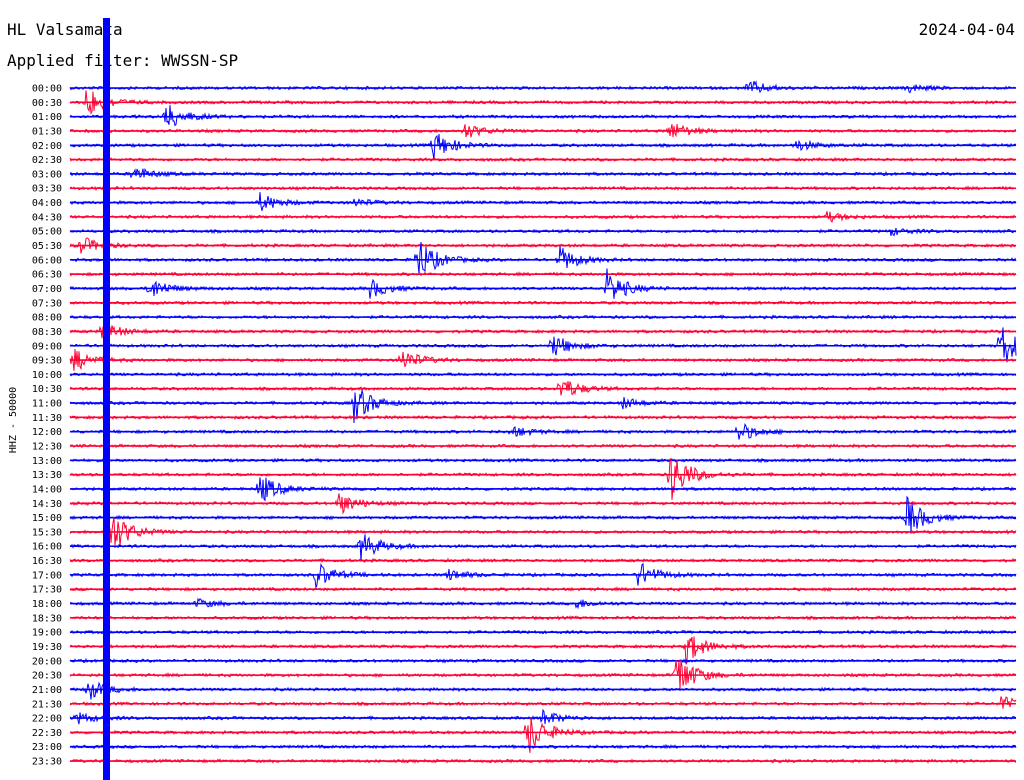  Describe the element at coordinates (47, 389) in the screenshot. I see `row-label: 10:30` at that location.